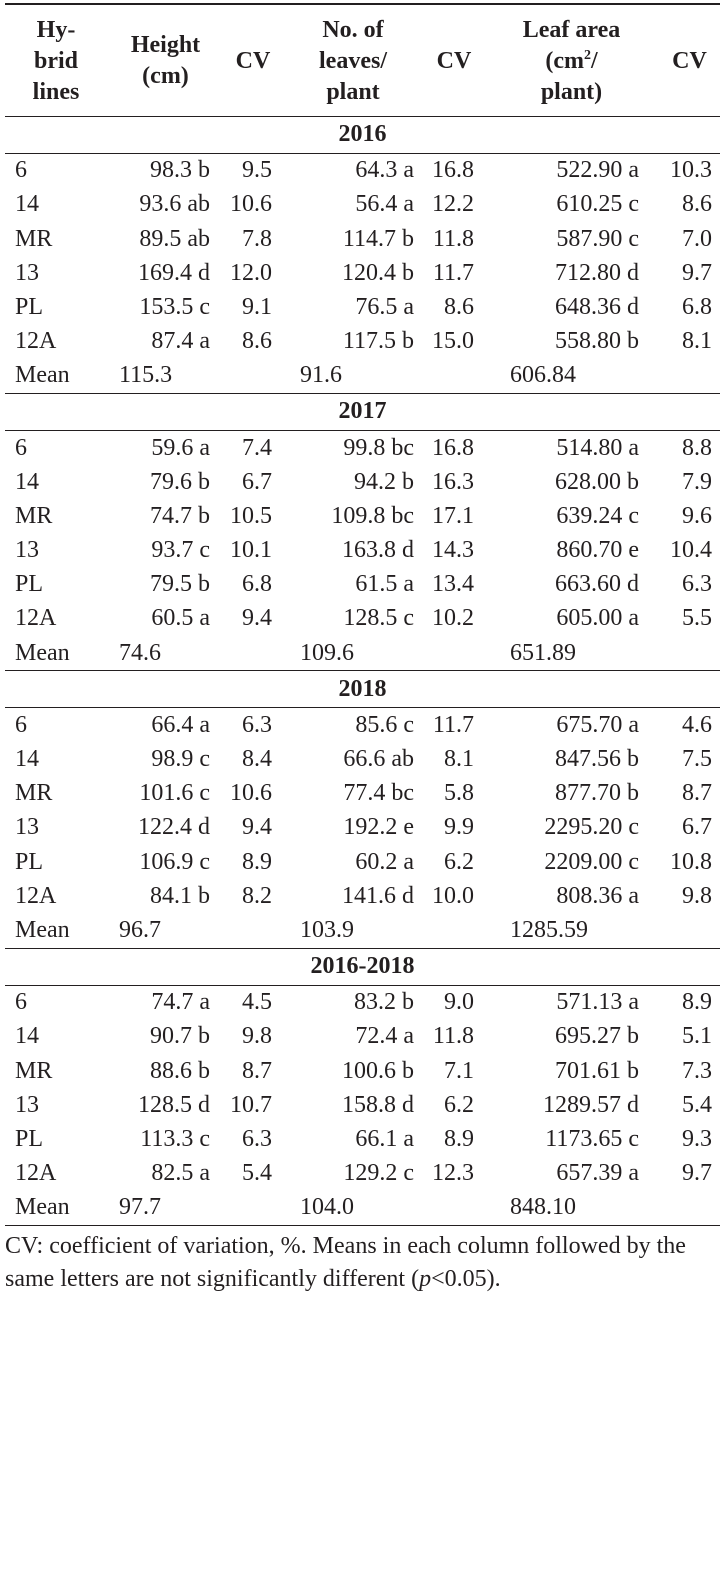  Describe the element at coordinates (180, 170) in the screenshot. I see `cell-height: 98.3 b` at that location.